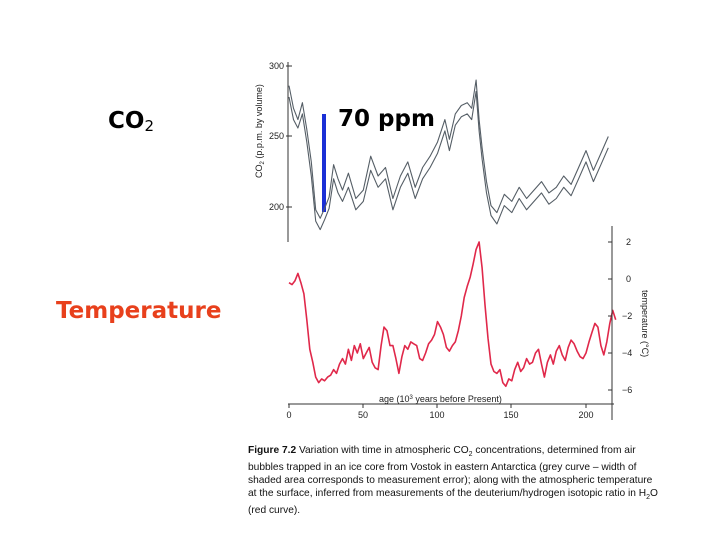 The width and height of the screenshot is (720, 540). I want to click on temperature-tick-label: −2, so click(627, 316).